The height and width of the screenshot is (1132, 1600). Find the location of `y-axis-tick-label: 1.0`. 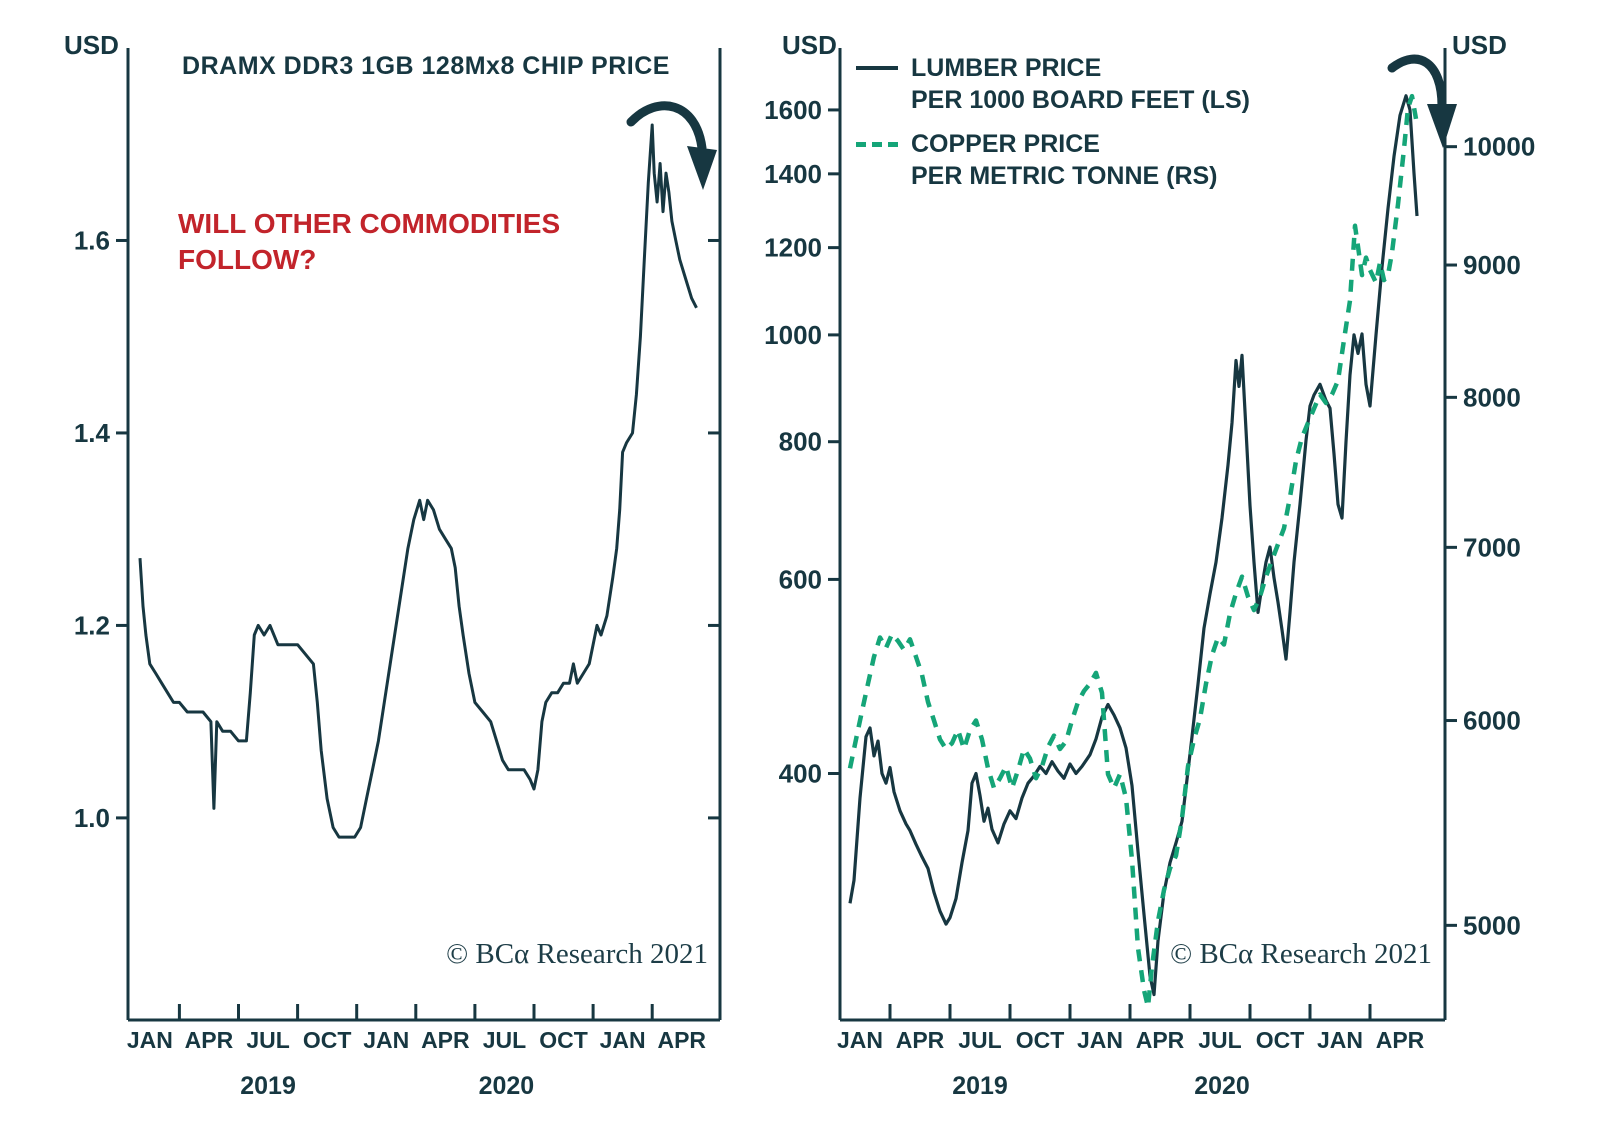

y-axis-tick-label: 1.0 is located at coordinates (92, 818).